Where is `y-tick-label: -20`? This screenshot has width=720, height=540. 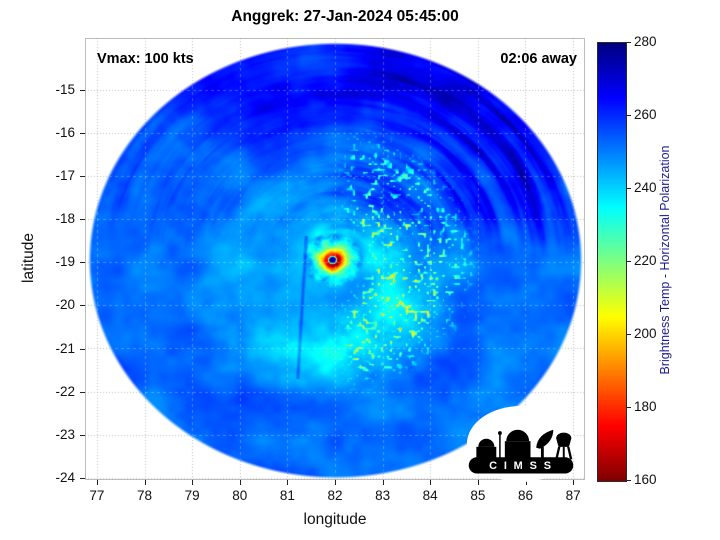 y-tick-label: -20 is located at coordinates (65, 305).